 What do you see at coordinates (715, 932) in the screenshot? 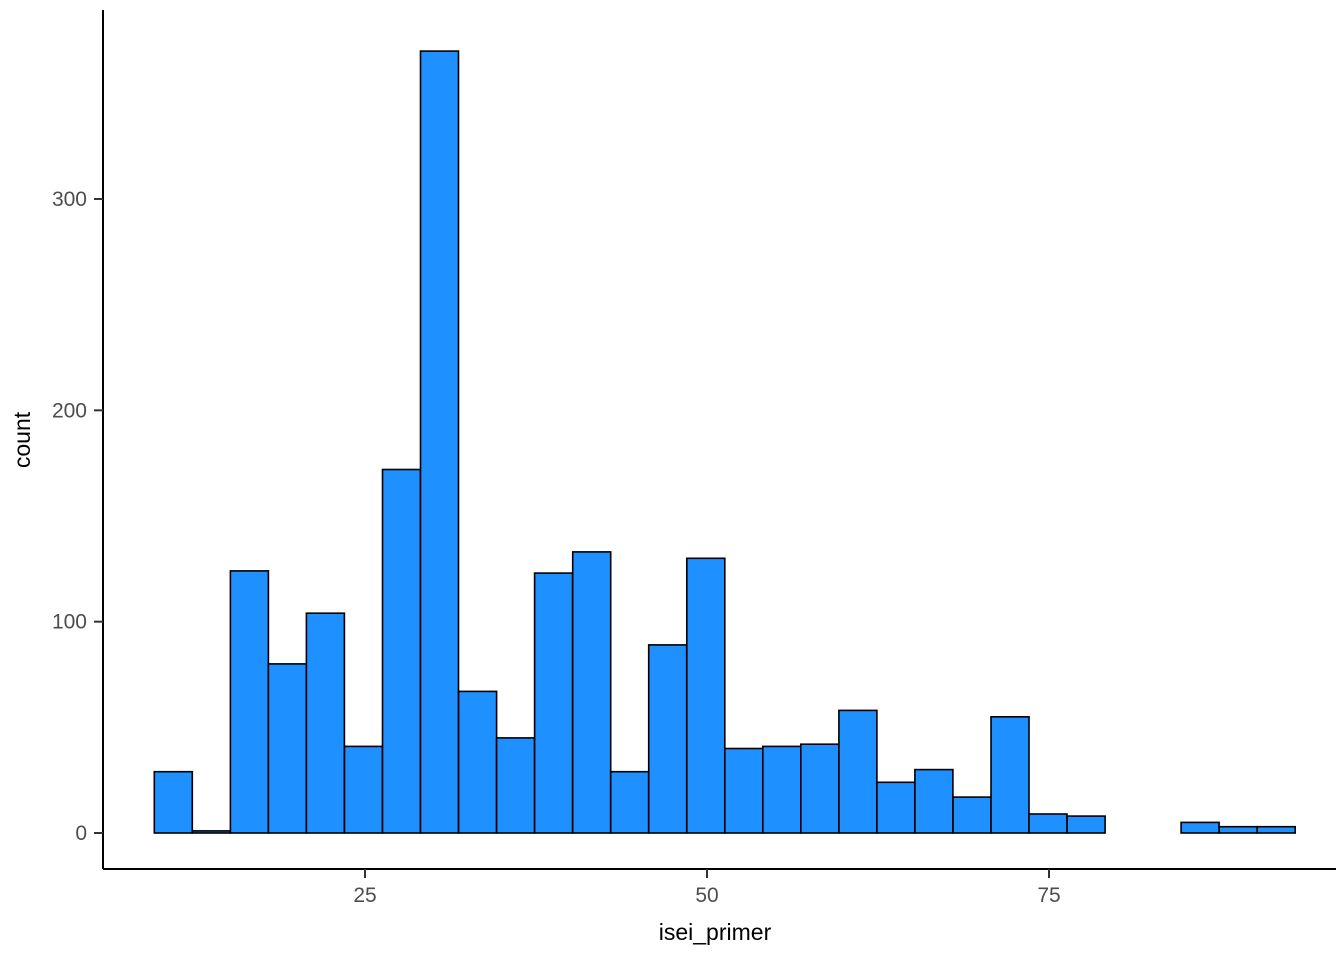
I see `x-axis-title: isei_primer` at bounding box center [715, 932].